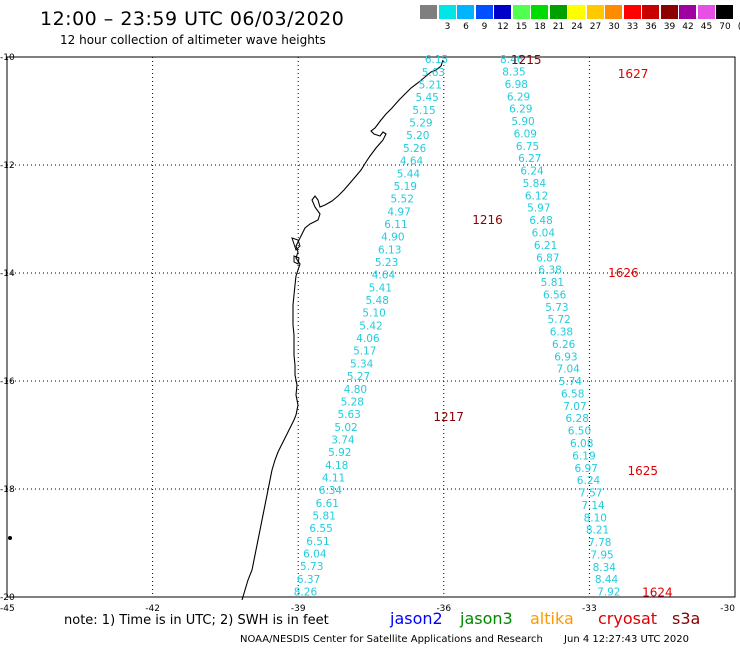  What do you see at coordinates (577, 27) in the screenshot?
I see `scale-label: 24` at bounding box center [577, 27].